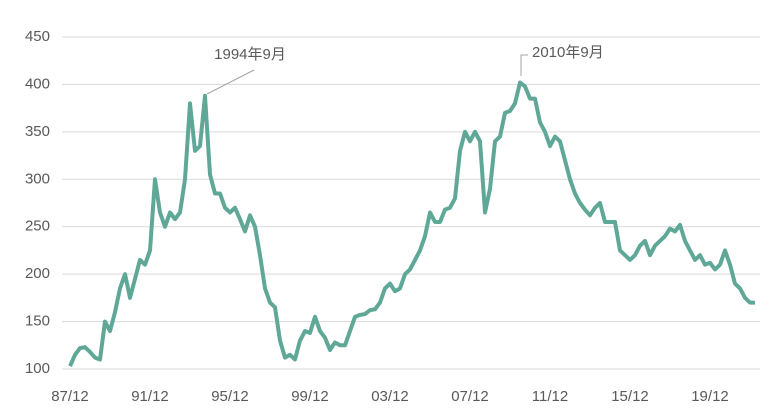 The width and height of the screenshot is (779, 419). Describe the element at coordinates (37, 226) in the screenshot. I see `y-tick-label: 250` at that location.